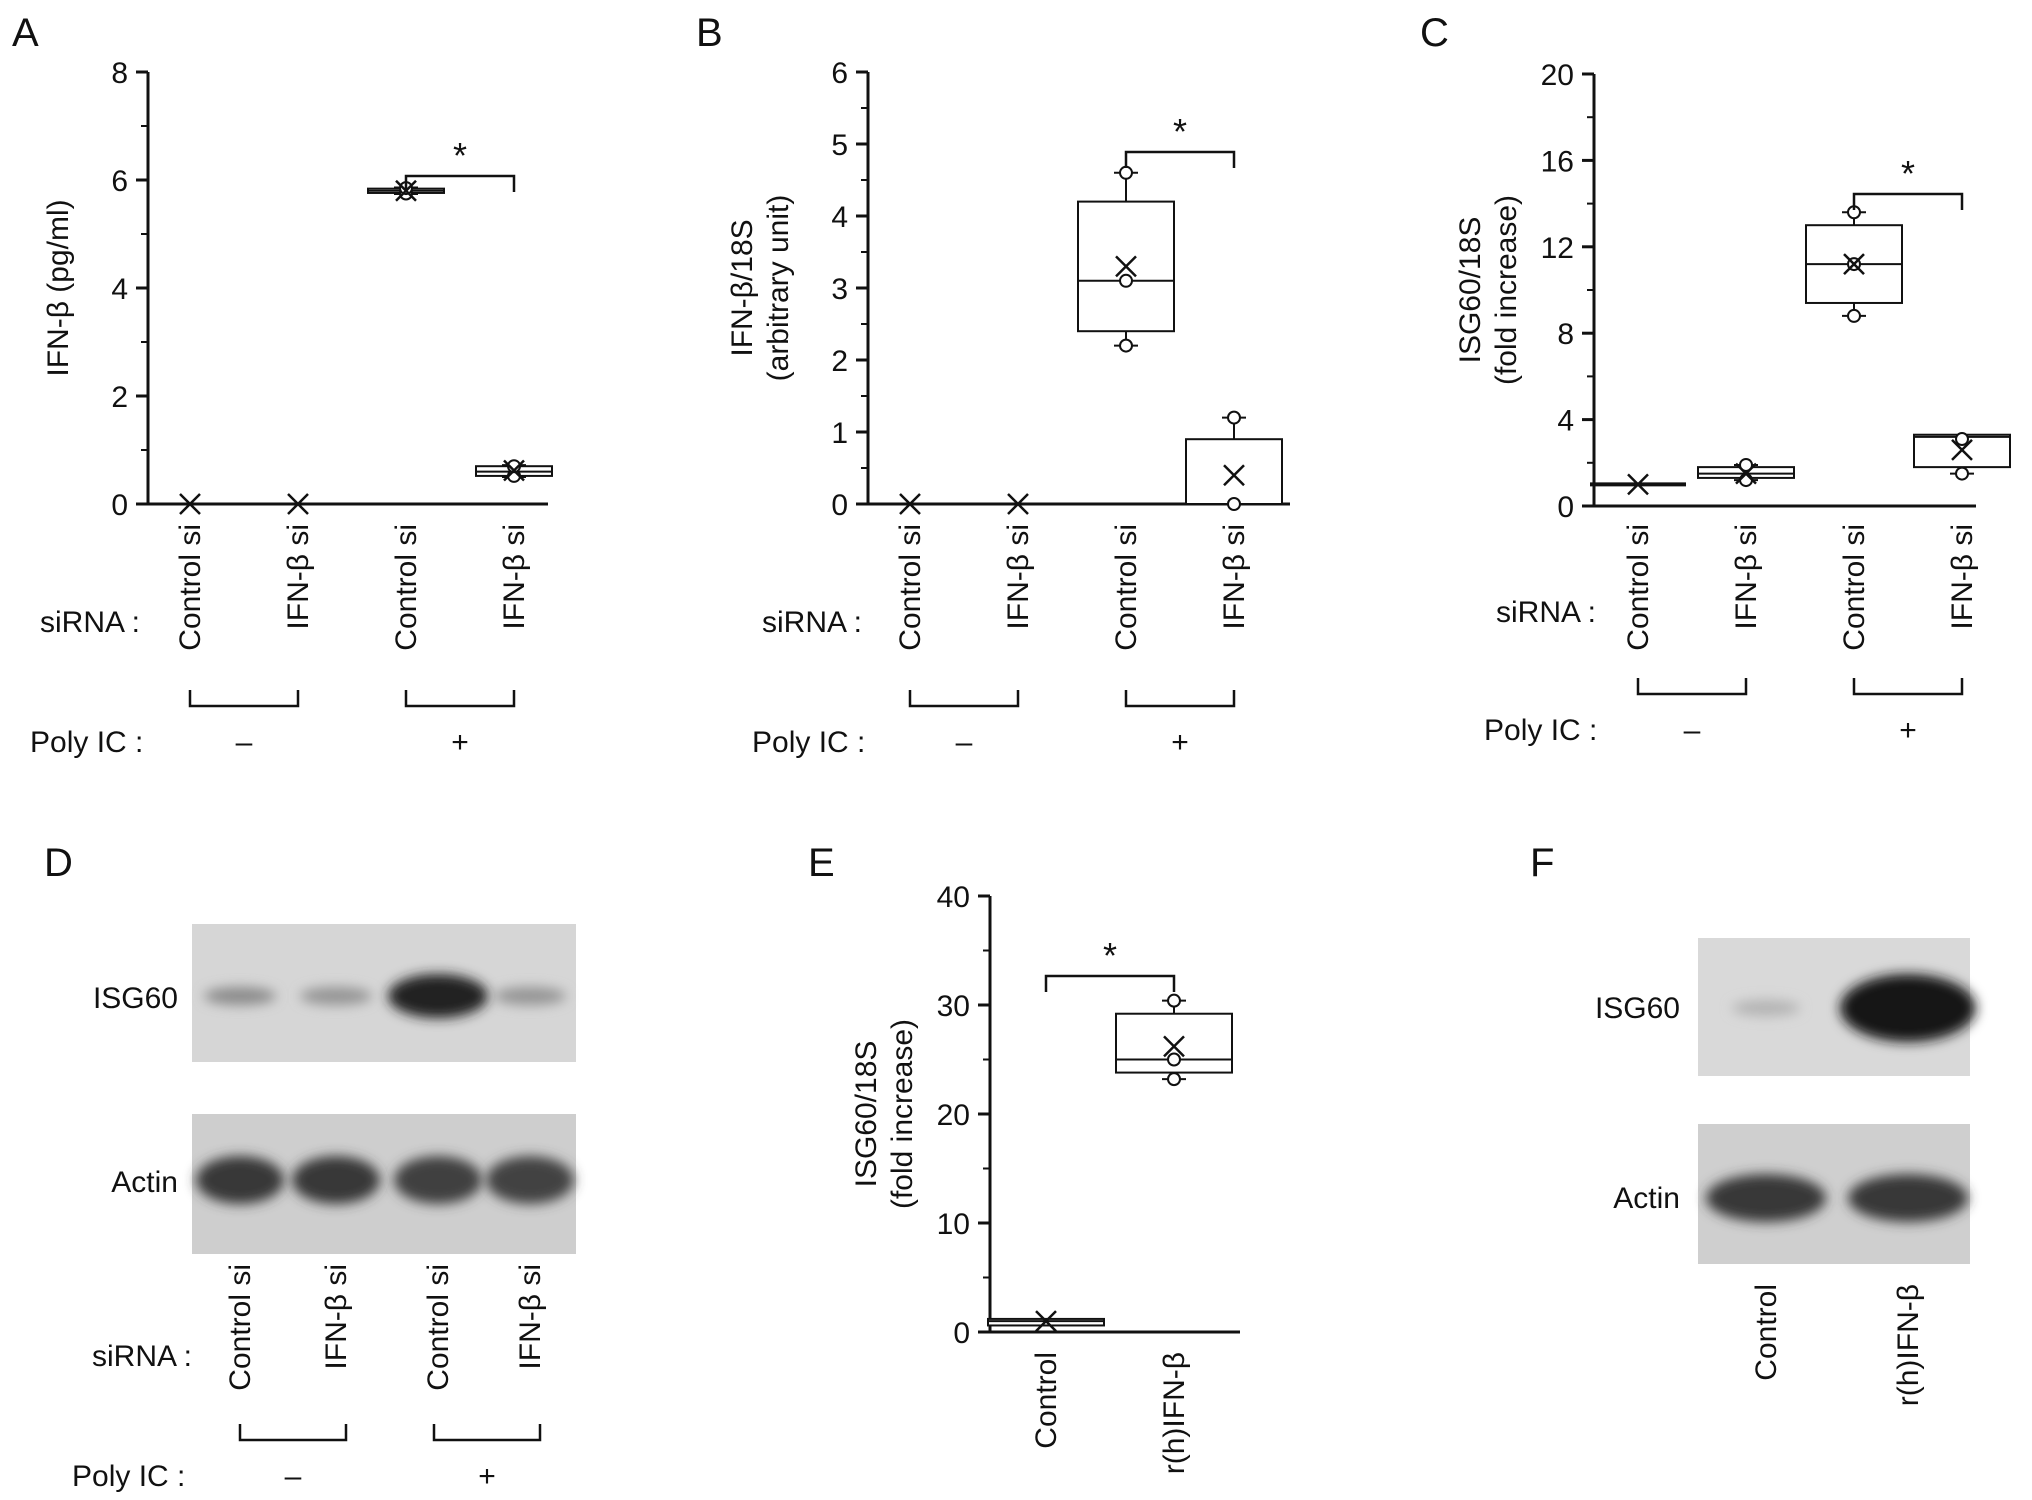  I want to click on blot-f-actin-label: Actin, so click(1646, 1198).